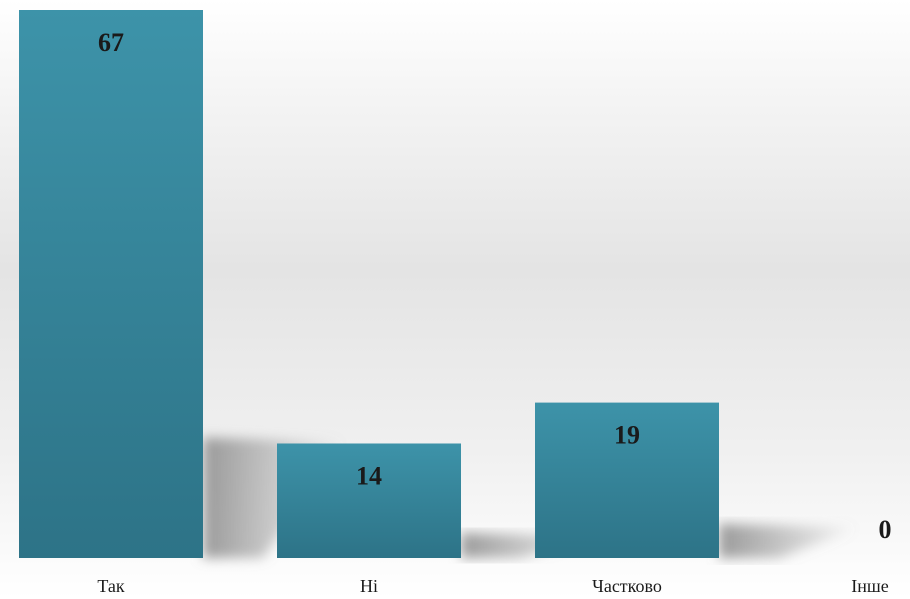 The height and width of the screenshot is (599, 910). What do you see at coordinates (492, 586) in the screenshot?
I see `x-axis-tick-labels: Так Ні Частково Інше` at bounding box center [492, 586].